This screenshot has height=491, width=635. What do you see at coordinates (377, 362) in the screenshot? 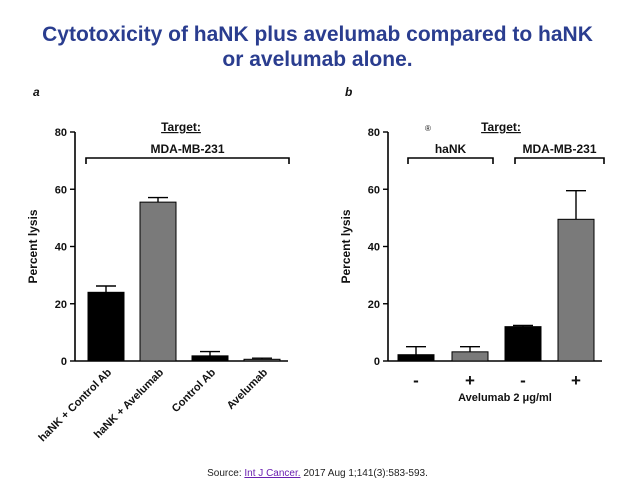
I see `panel-b-y-tick-label-0: 0` at bounding box center [377, 362].